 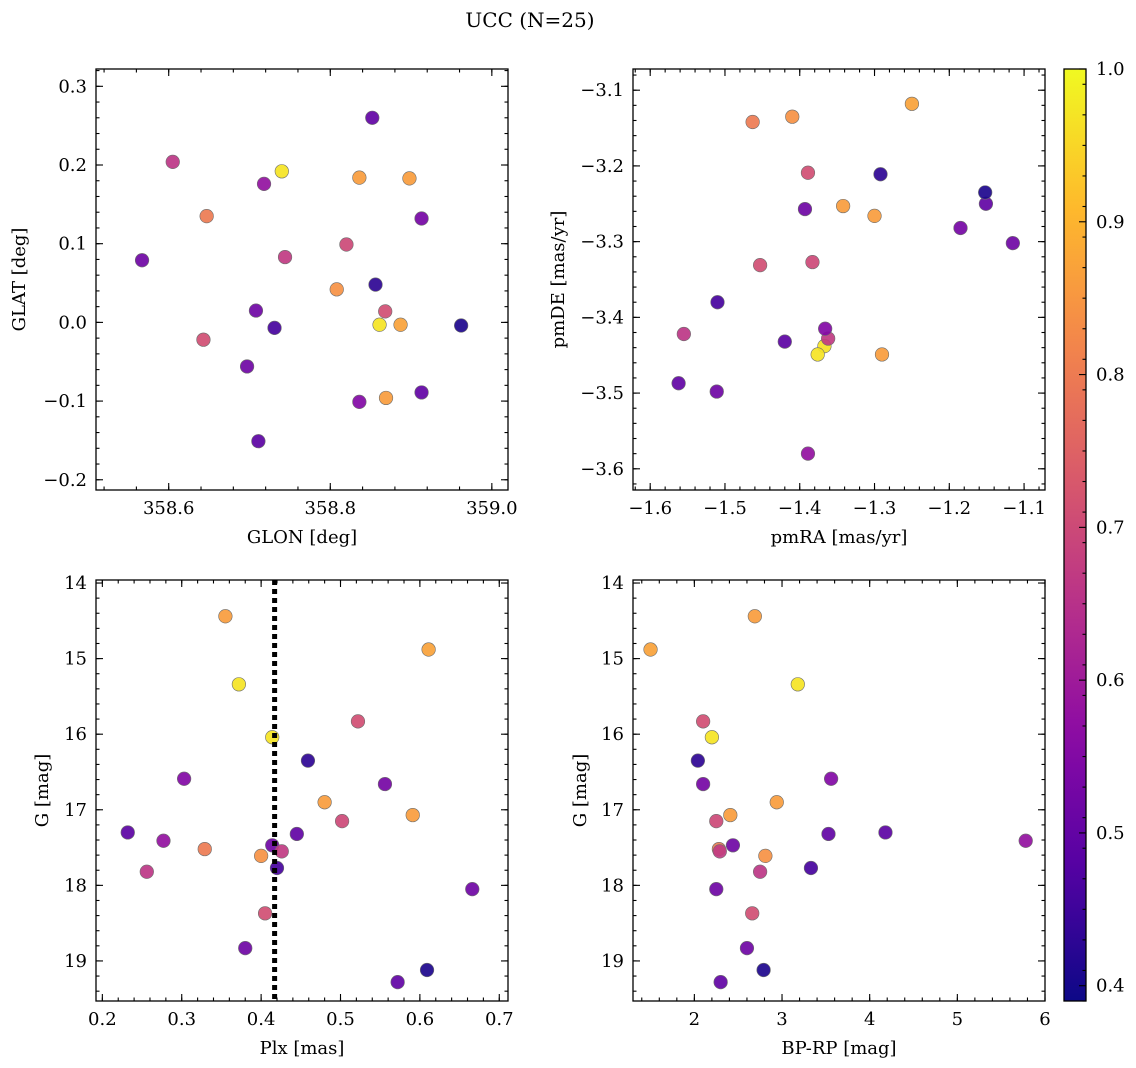 I want to click on colorbar: 0.4 0.5 0.6 0.7 0.8 0.9 1.0, so click(x=1094, y=530).